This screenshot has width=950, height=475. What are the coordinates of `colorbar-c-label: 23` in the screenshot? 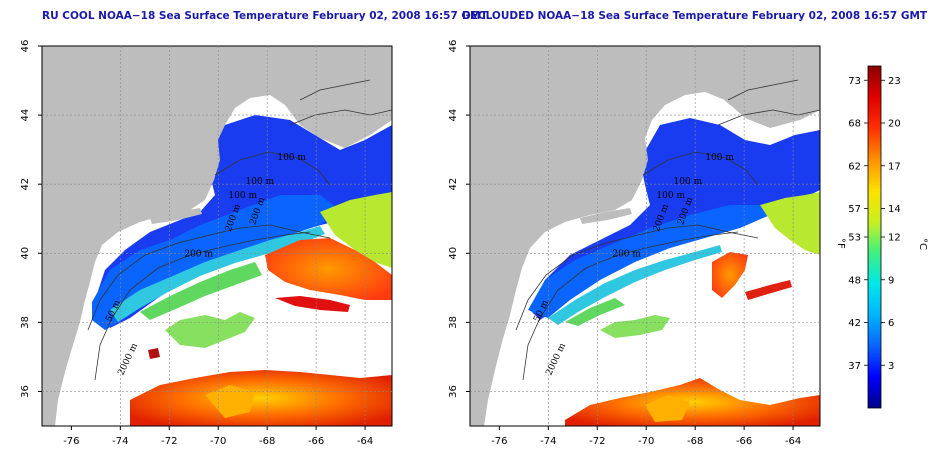 It's located at (894, 81).